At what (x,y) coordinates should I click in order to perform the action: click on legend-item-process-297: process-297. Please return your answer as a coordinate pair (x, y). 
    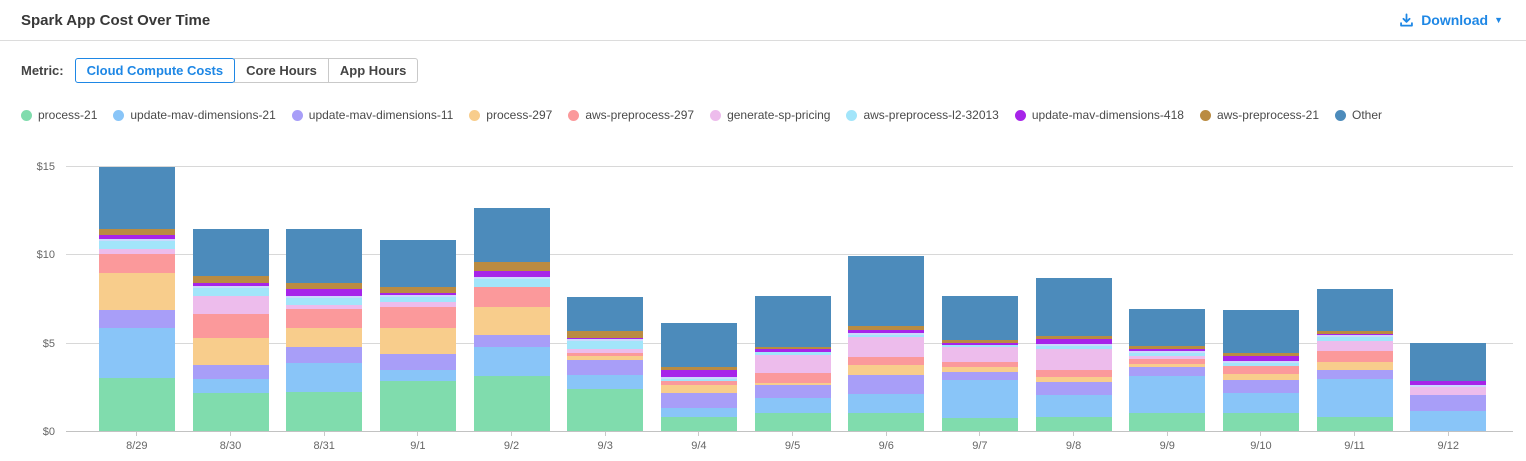
    Looking at the image, I should click on (510, 115).